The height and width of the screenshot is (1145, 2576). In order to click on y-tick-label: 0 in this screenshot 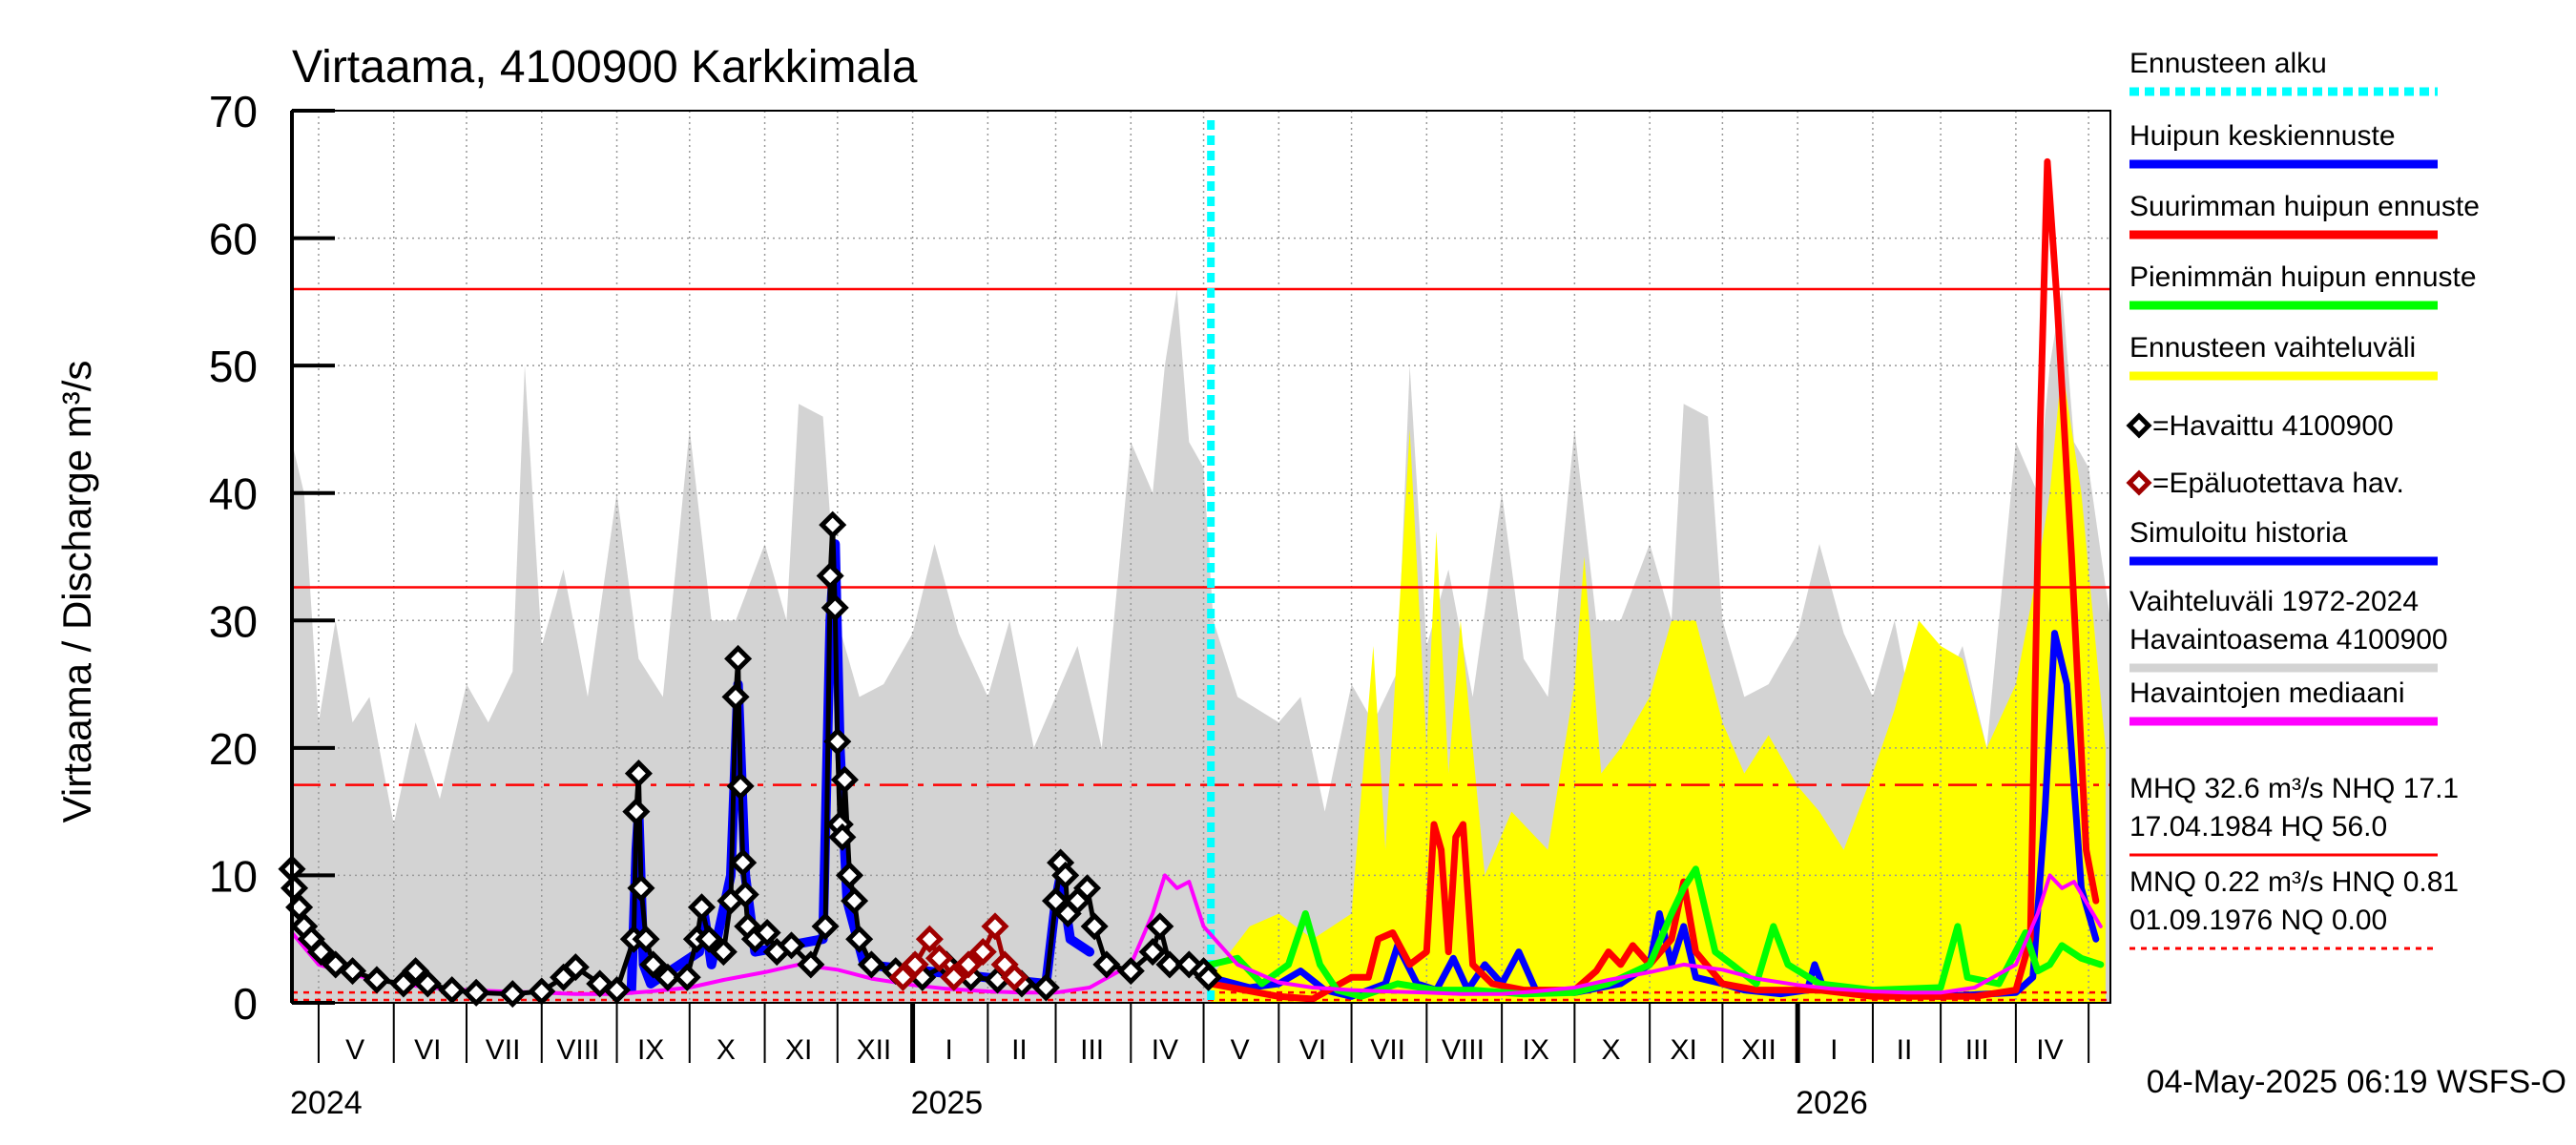, I will do `click(245, 1004)`.